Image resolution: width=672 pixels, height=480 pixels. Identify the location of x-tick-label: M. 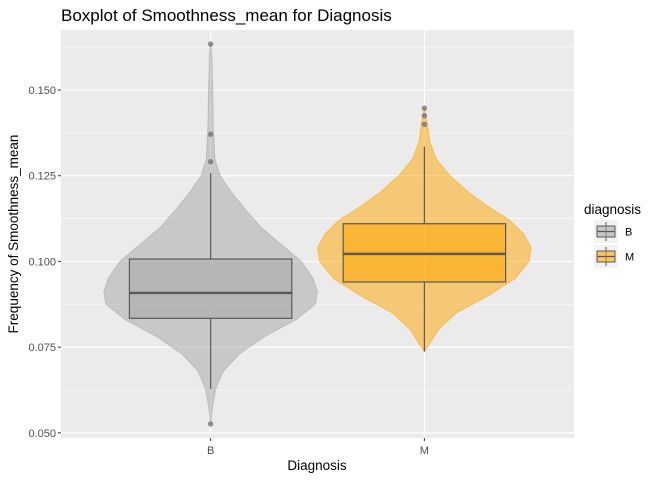
(424, 451).